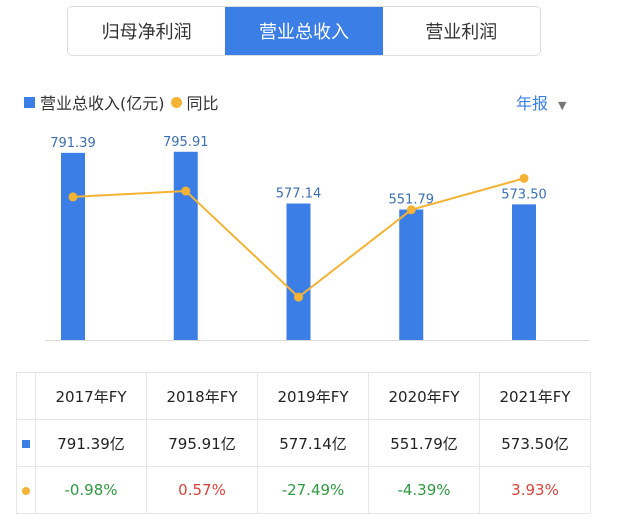  What do you see at coordinates (424, 490) in the screenshot?
I see `yoy-cell: -4.39%` at bounding box center [424, 490].